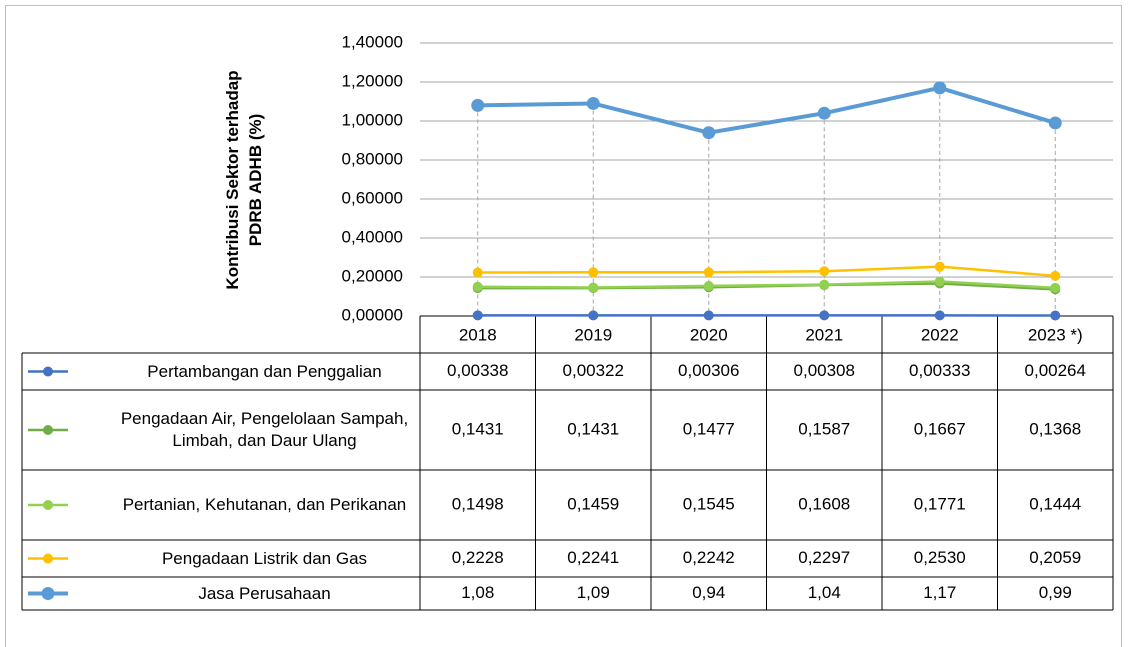 This screenshot has width=1128, height=647. I want to click on y-axis-label-line: PDRB ADHB (%), so click(255, 180).